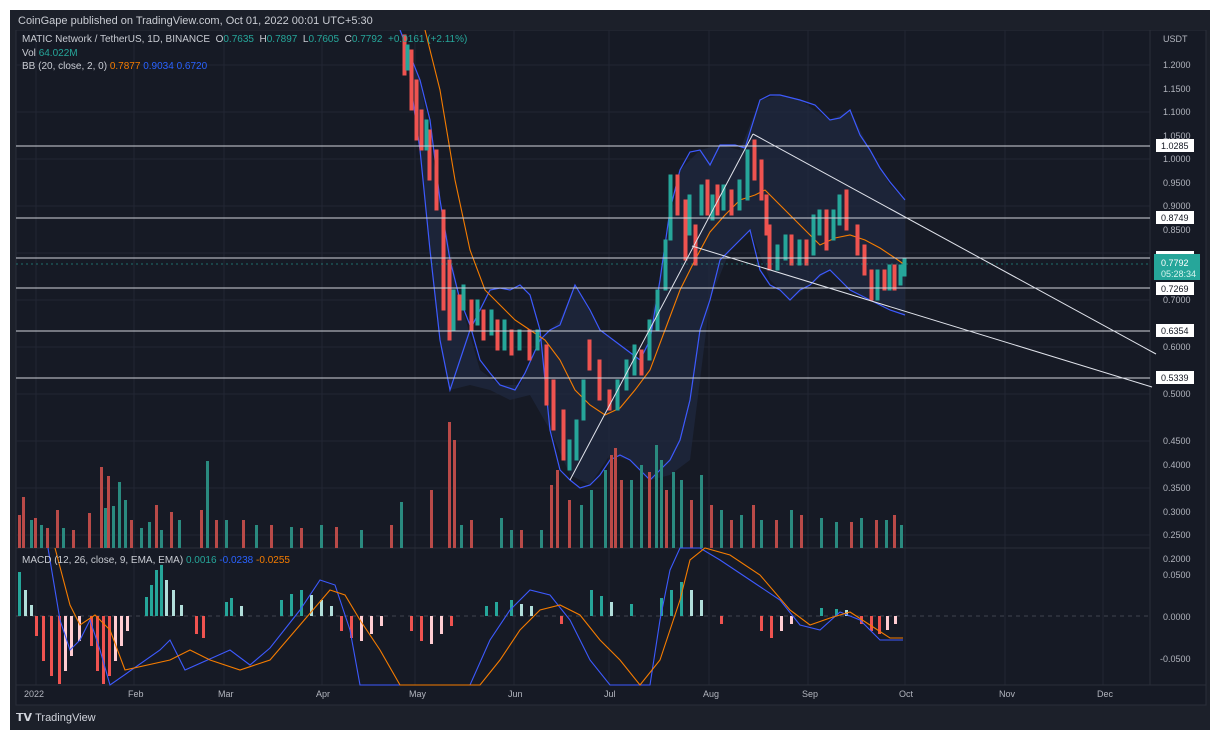 Image resolution: width=1220 pixels, height=740 pixels. Describe the element at coordinates (418, 694) in the screenshot. I see `svg-text: May` at that location.